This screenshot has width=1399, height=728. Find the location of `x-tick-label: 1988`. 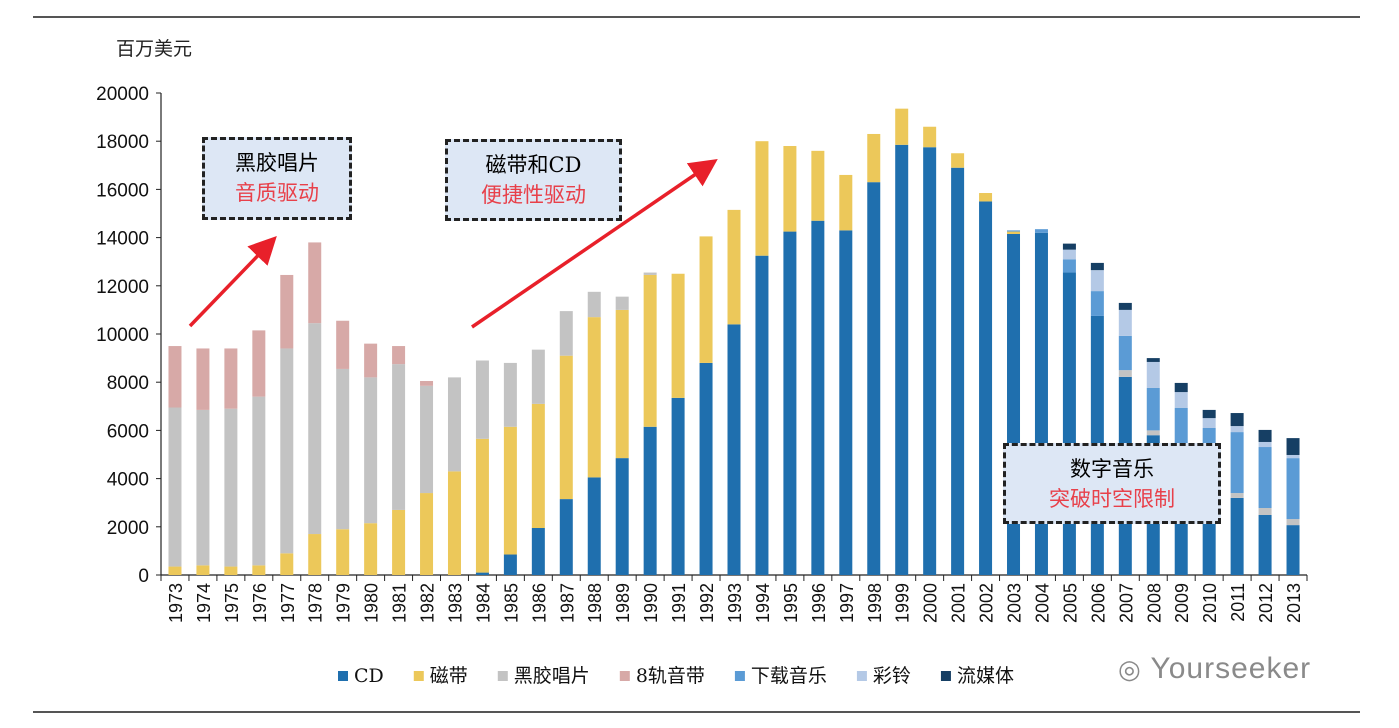

x-tick-label: 1988 is located at coordinates (595, 603).